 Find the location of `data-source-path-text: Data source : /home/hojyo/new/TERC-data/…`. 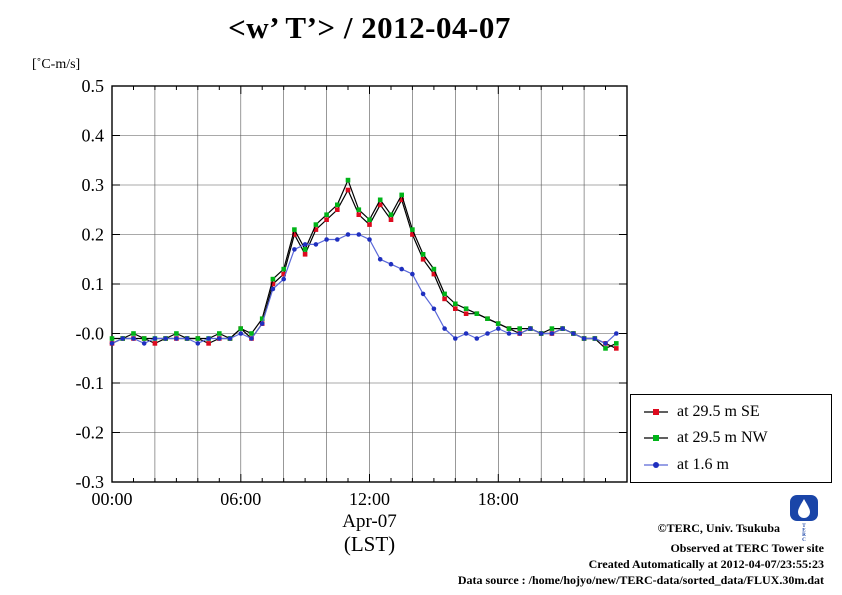

data-source-path-text: Data source : /home/hojyo/new/TERC-data/… is located at coordinates (640, 580).